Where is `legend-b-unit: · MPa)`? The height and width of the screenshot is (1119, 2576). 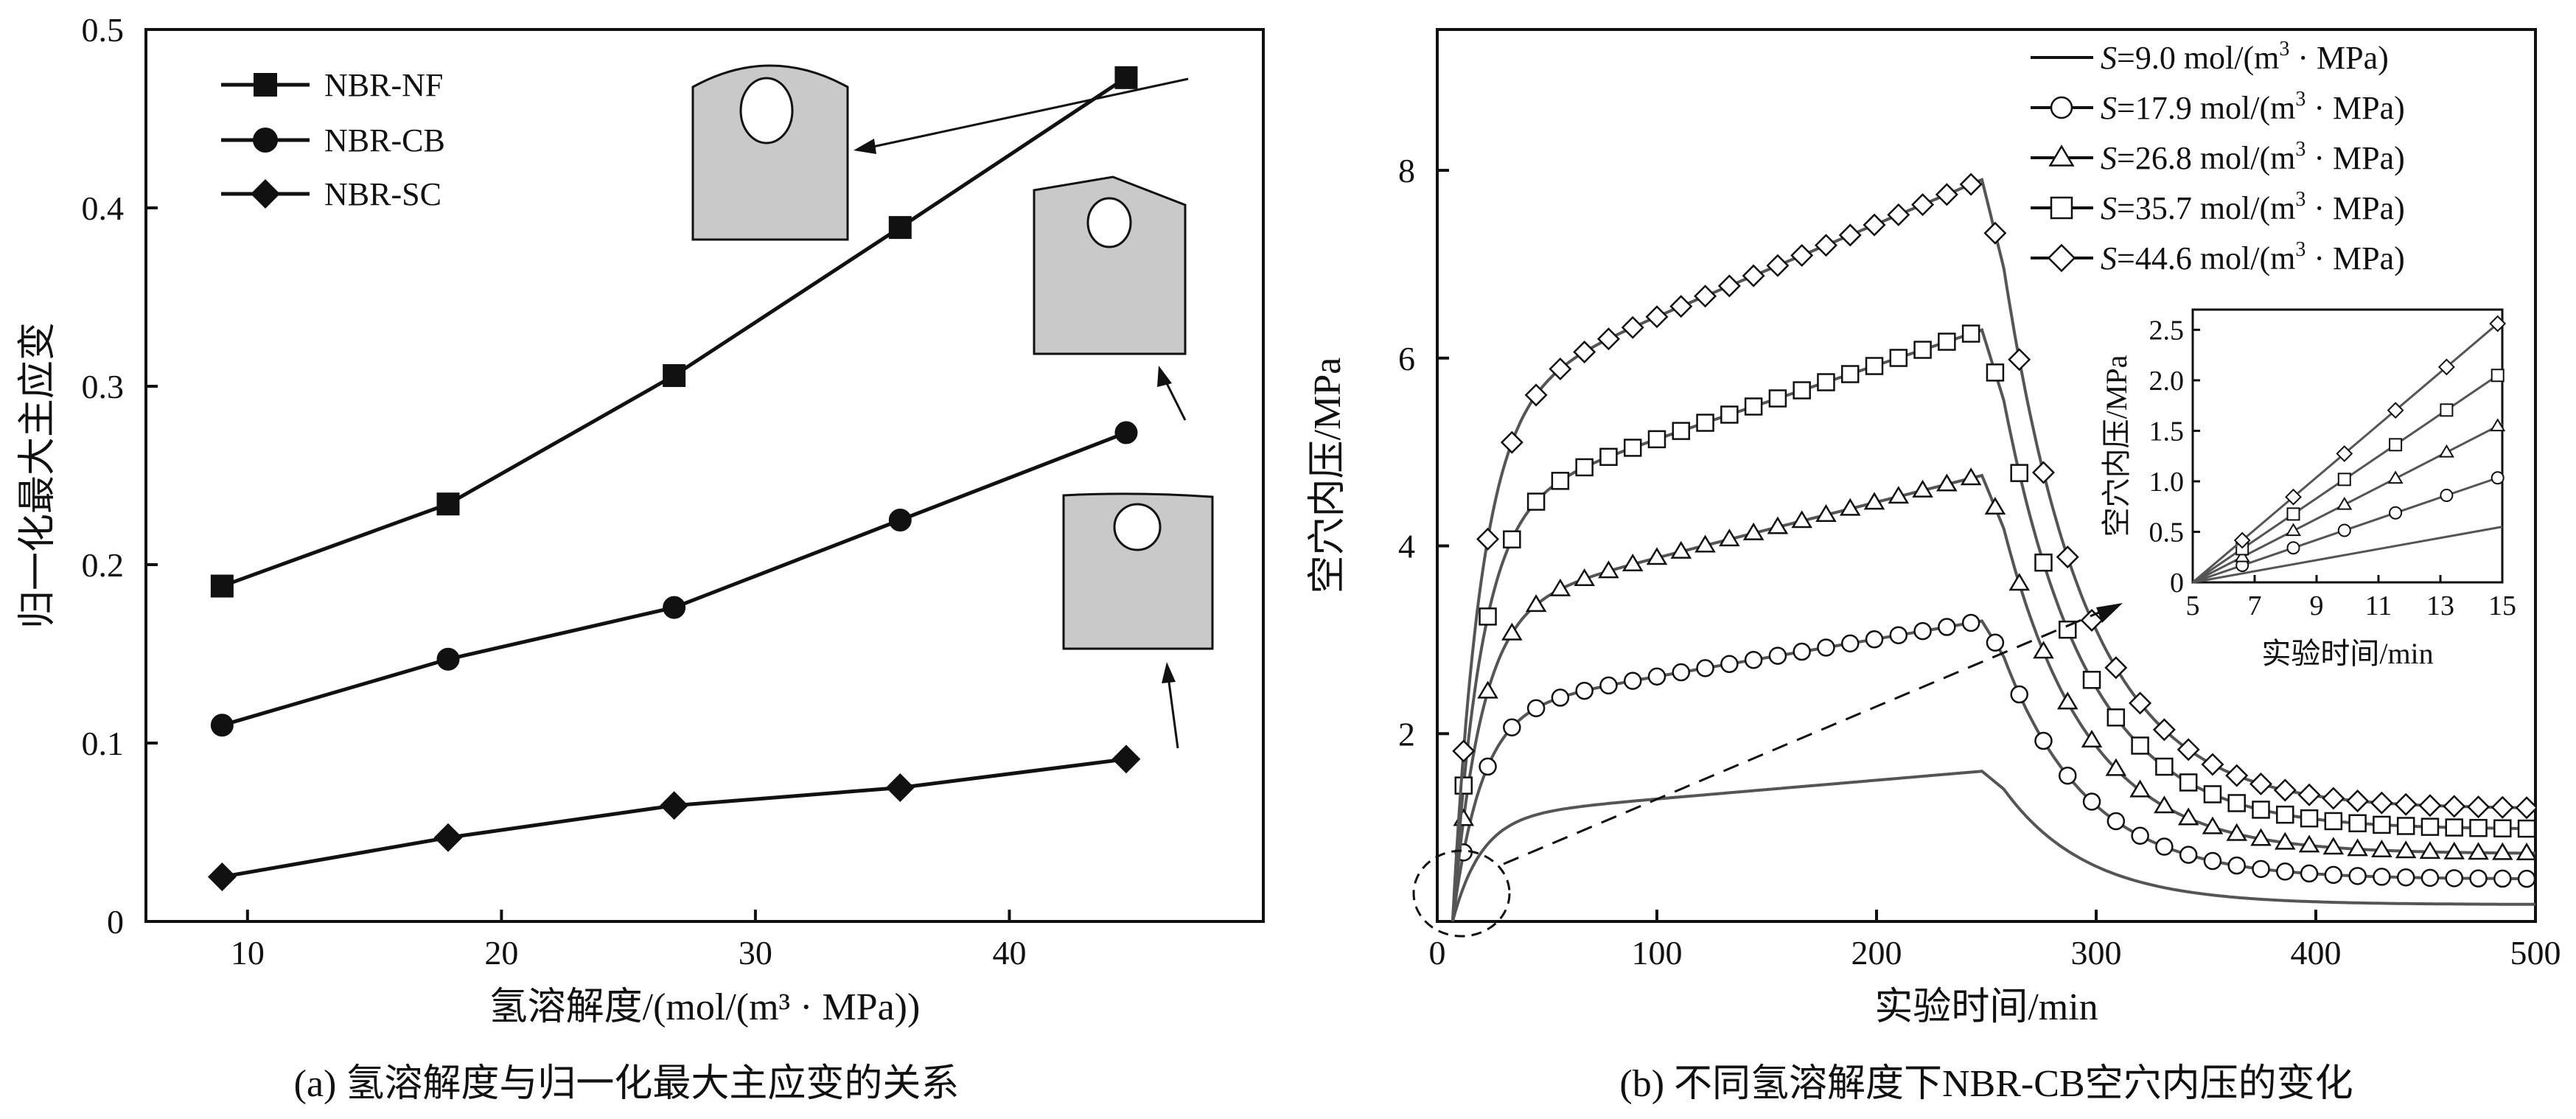
legend-b-unit: · MPa) is located at coordinates (2355, 108).